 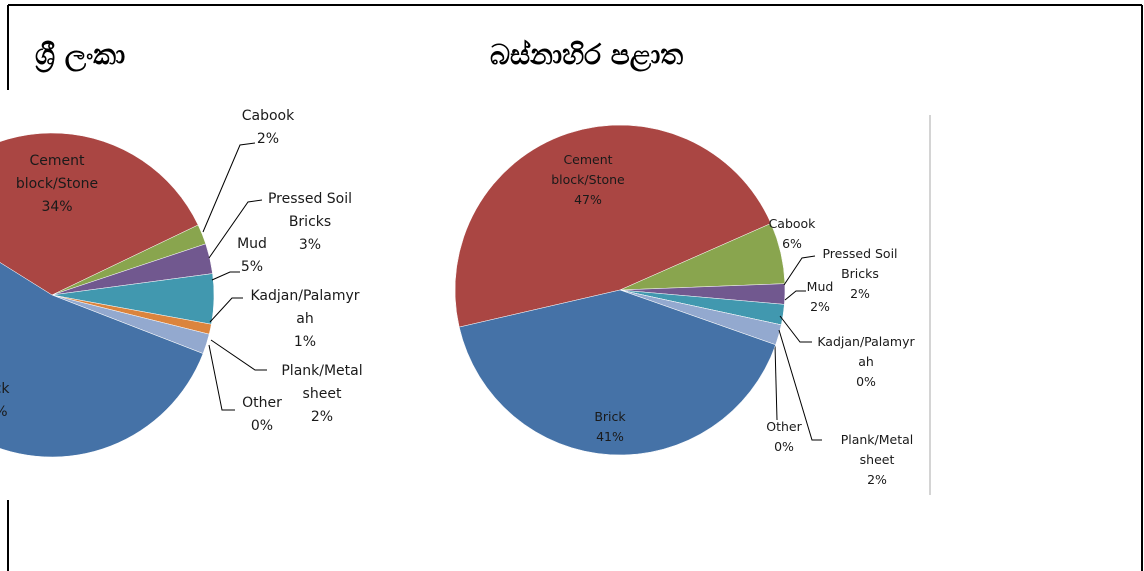 What do you see at coordinates (252, 267) in the screenshot?
I see `slice-value: 5%` at bounding box center [252, 267].